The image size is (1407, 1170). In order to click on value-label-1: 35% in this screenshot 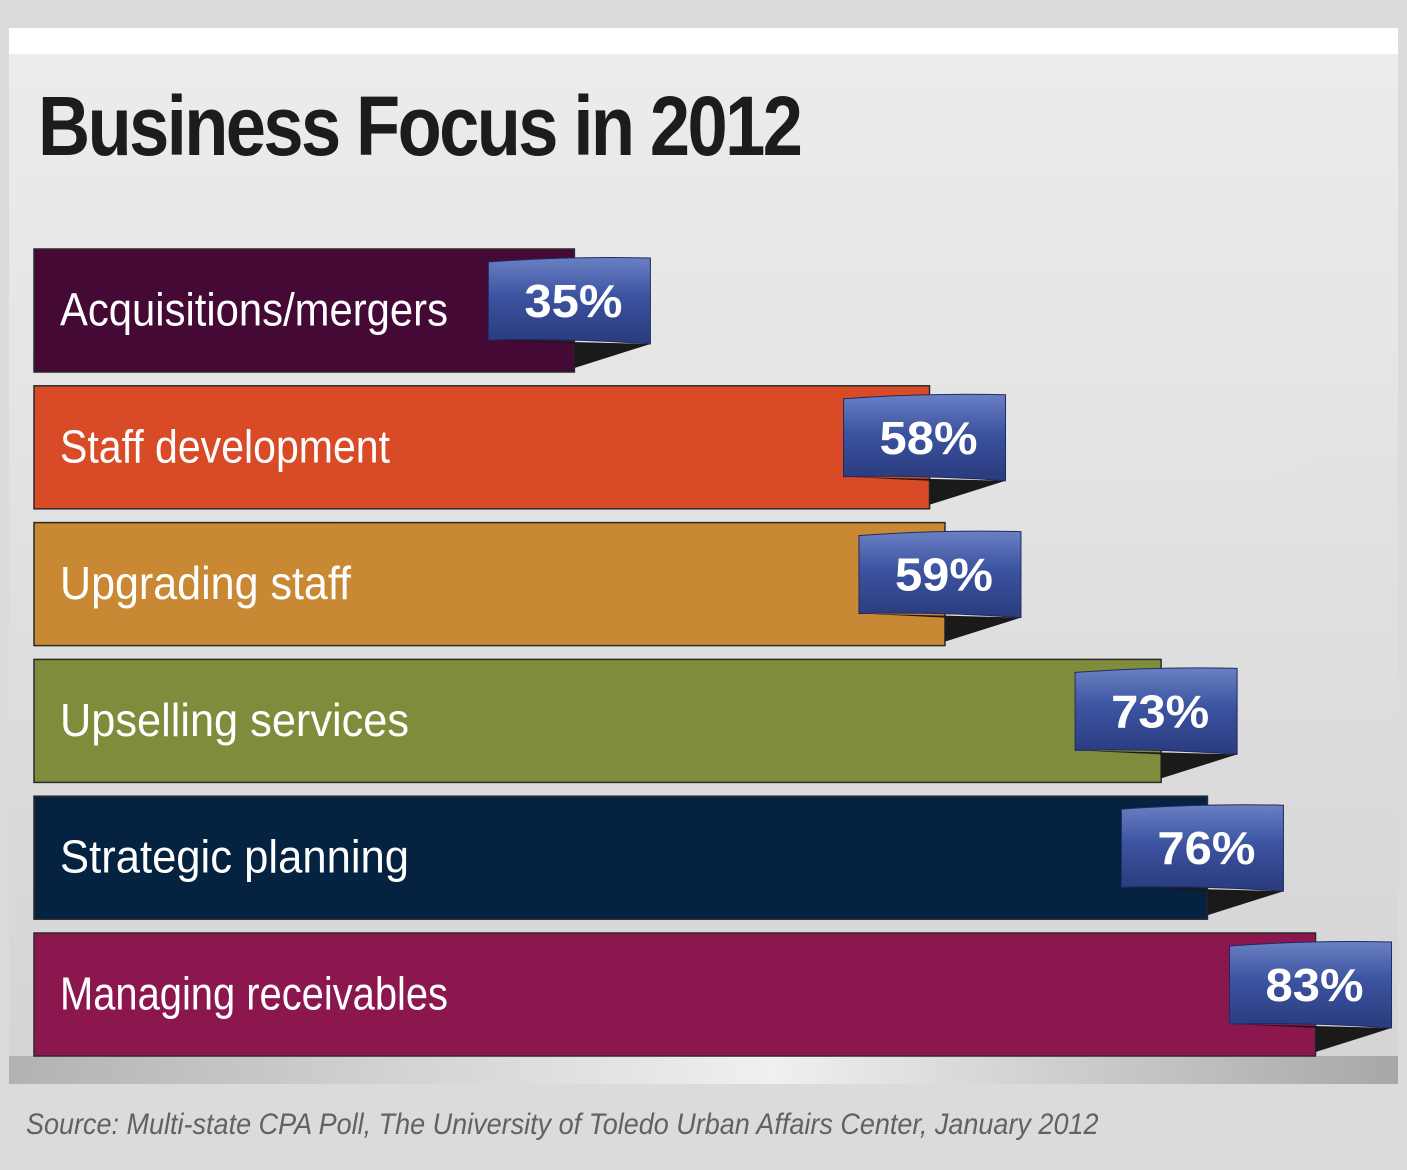, I will do `click(573, 301)`.